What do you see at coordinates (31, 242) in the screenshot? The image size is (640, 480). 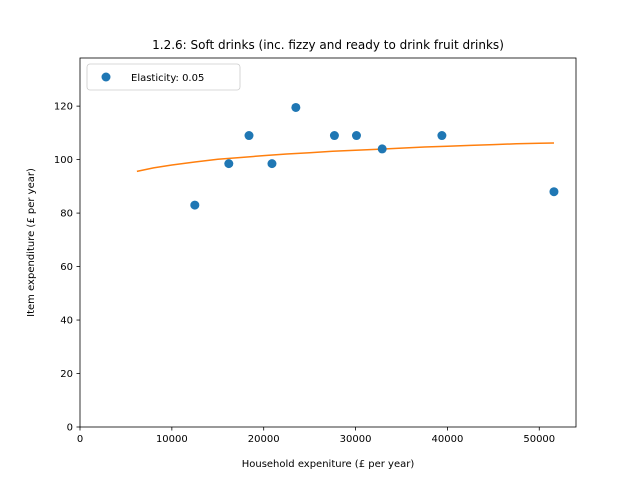 I see `y-axis-label: Item expenditure (£ per year)` at bounding box center [31, 242].